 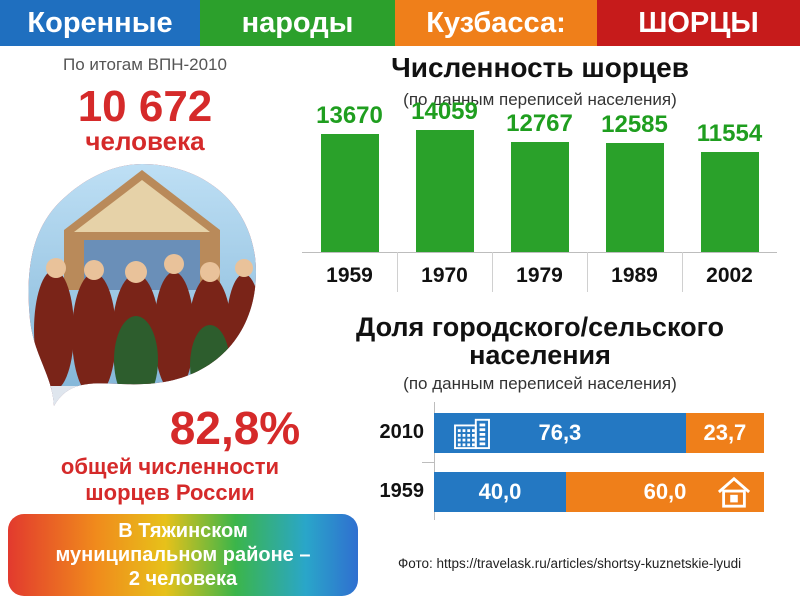 What do you see at coordinates (539, 252) in the screenshot?
I see `chart1-baseline` at bounding box center [539, 252].